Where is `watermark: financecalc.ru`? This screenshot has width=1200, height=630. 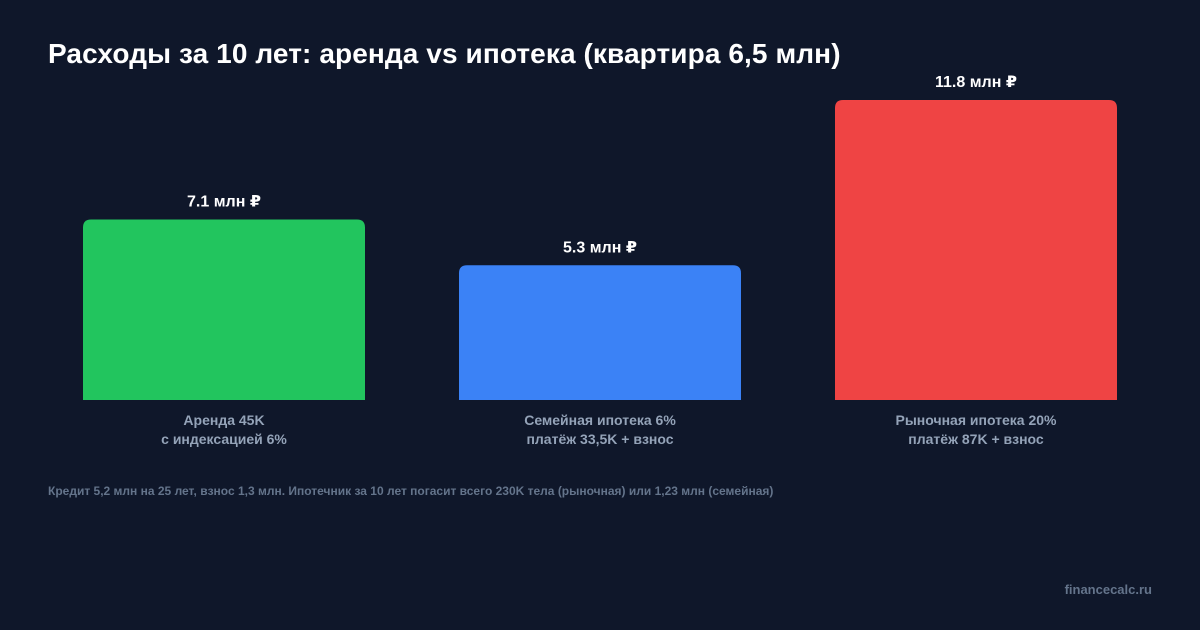
watermark: financecalc.ru is located at coordinates (1108, 589).